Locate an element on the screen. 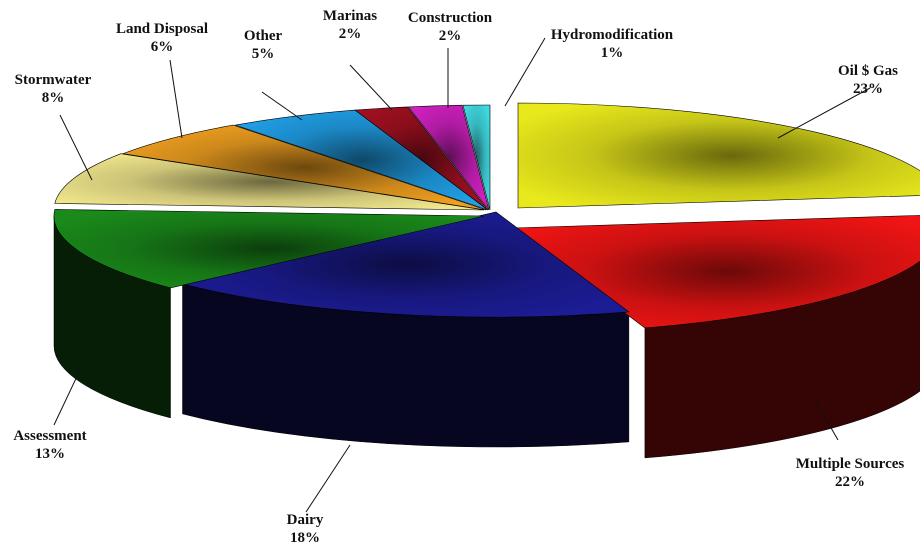 The height and width of the screenshot is (554, 920). slice-percent-hydromodification: 1% is located at coordinates (612, 53).